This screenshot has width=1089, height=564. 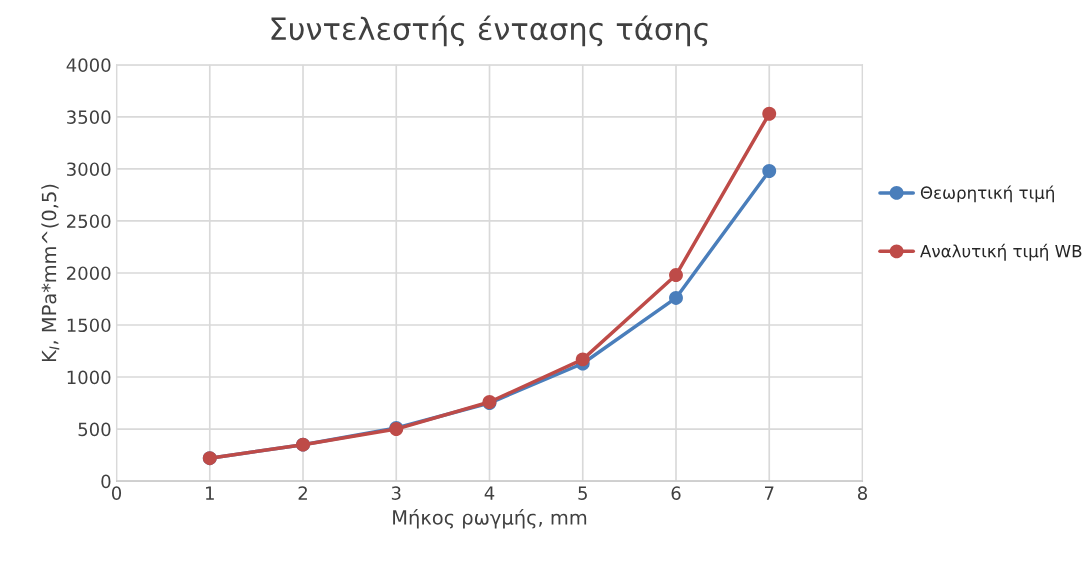 What do you see at coordinates (676, 493) in the screenshot?
I see `x-tick-label: 6` at bounding box center [676, 493].